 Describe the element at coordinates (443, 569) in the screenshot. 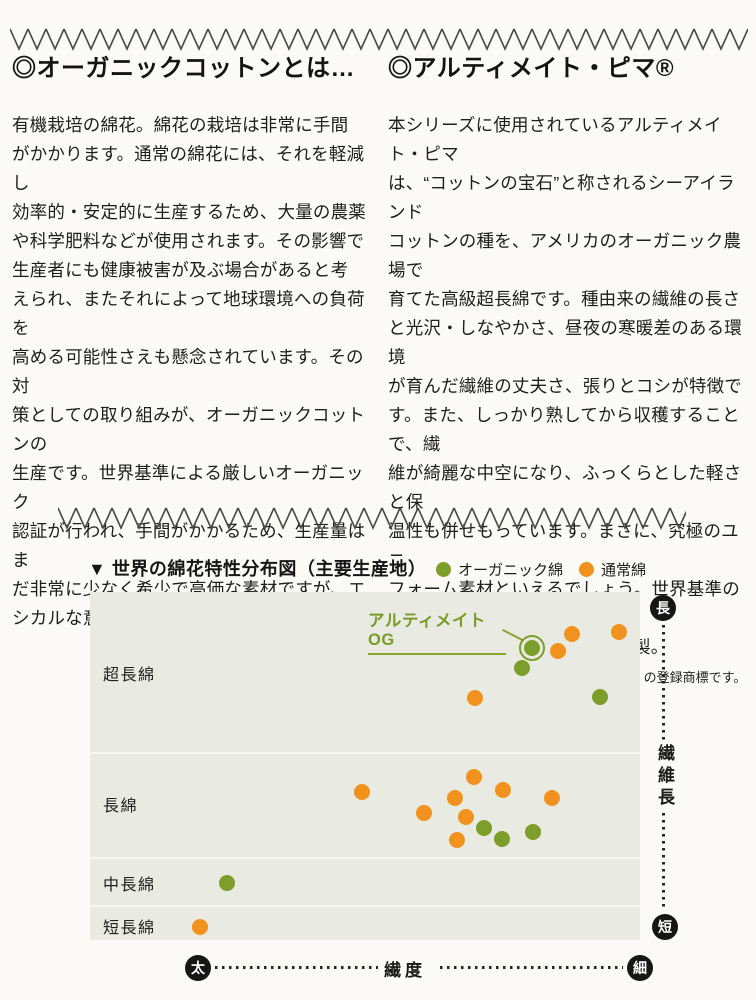

I see `legend-dot-organic-icon` at that location.